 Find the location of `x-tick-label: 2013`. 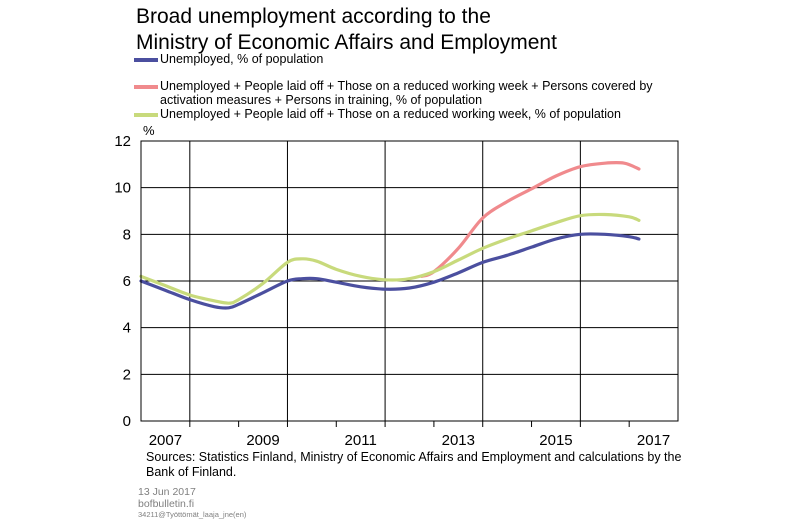

x-tick-label: 2013 is located at coordinates (458, 440).